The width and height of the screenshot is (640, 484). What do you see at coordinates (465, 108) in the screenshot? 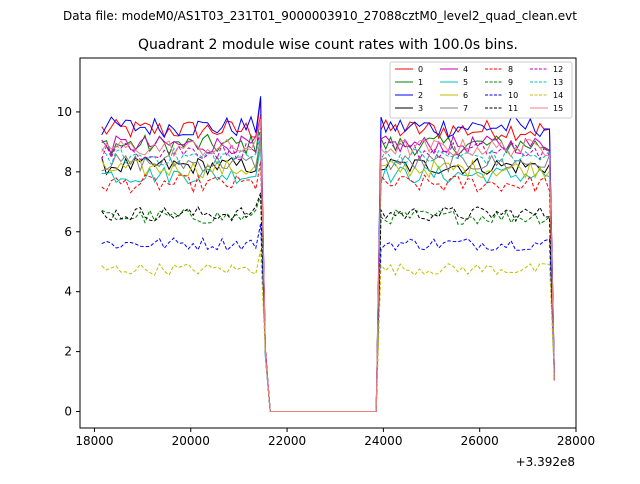
I see `legend-label: 7` at bounding box center [465, 108].